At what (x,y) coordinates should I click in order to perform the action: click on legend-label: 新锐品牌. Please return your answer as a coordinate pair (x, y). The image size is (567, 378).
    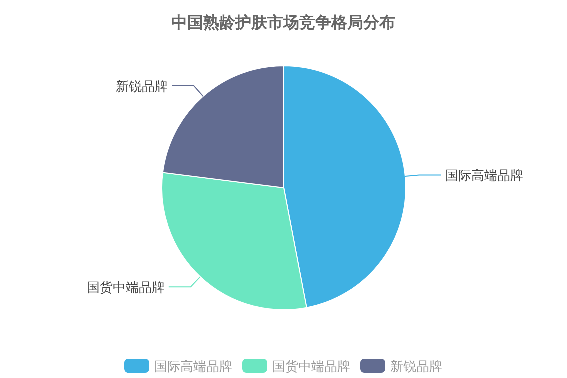
    Looking at the image, I should click on (416, 367).